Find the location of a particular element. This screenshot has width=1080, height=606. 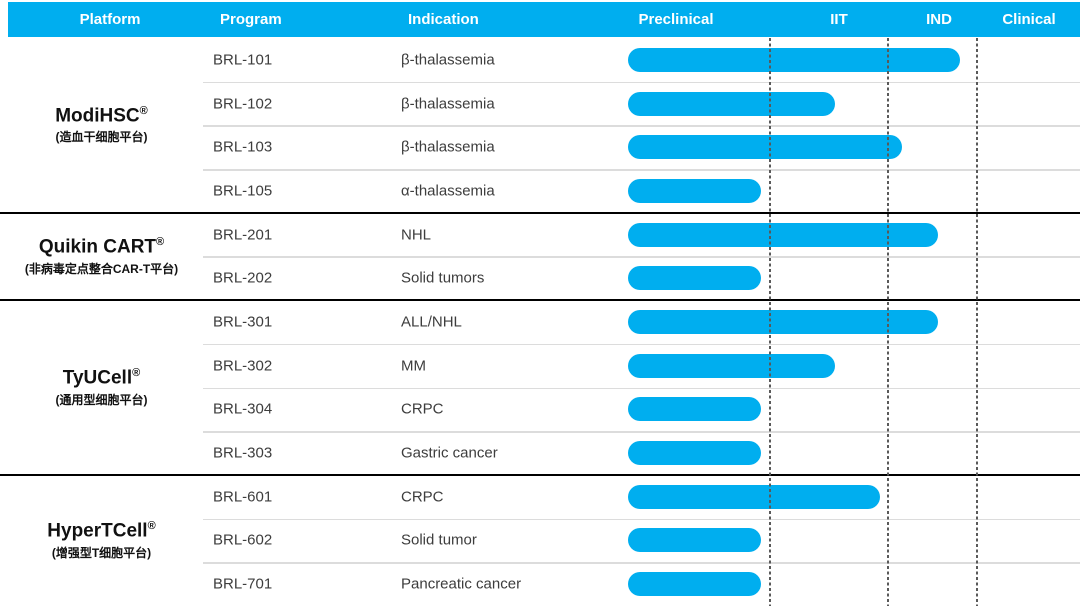

platform-cell-tyucell: TyUCell® (通用型细胞平台) is located at coordinates (101, 387).